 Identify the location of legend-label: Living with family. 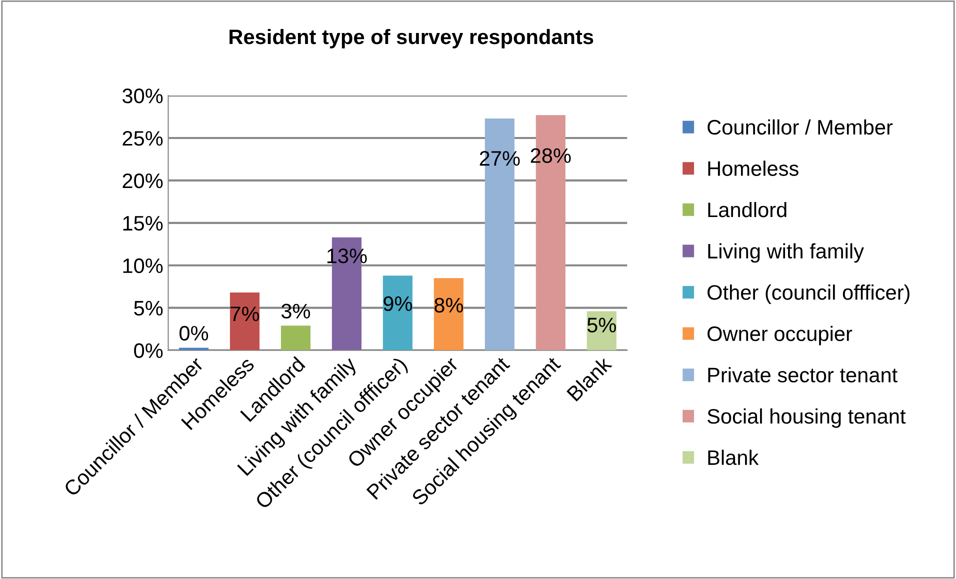
(786, 253).